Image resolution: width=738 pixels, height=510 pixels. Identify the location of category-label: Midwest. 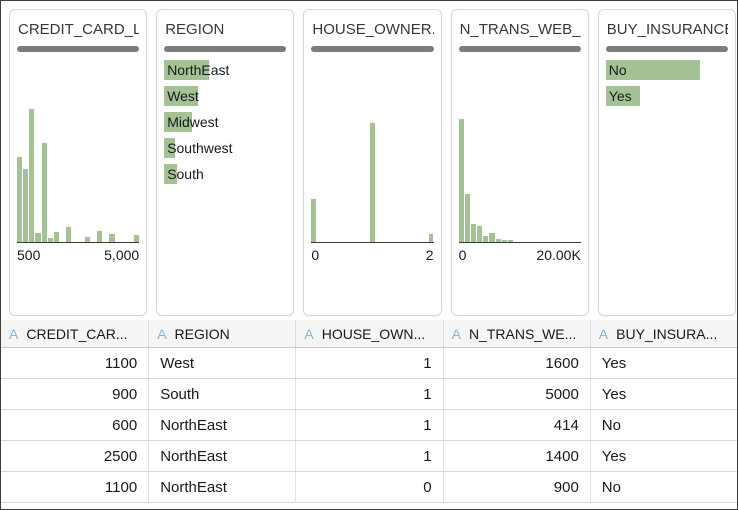
(193, 122).